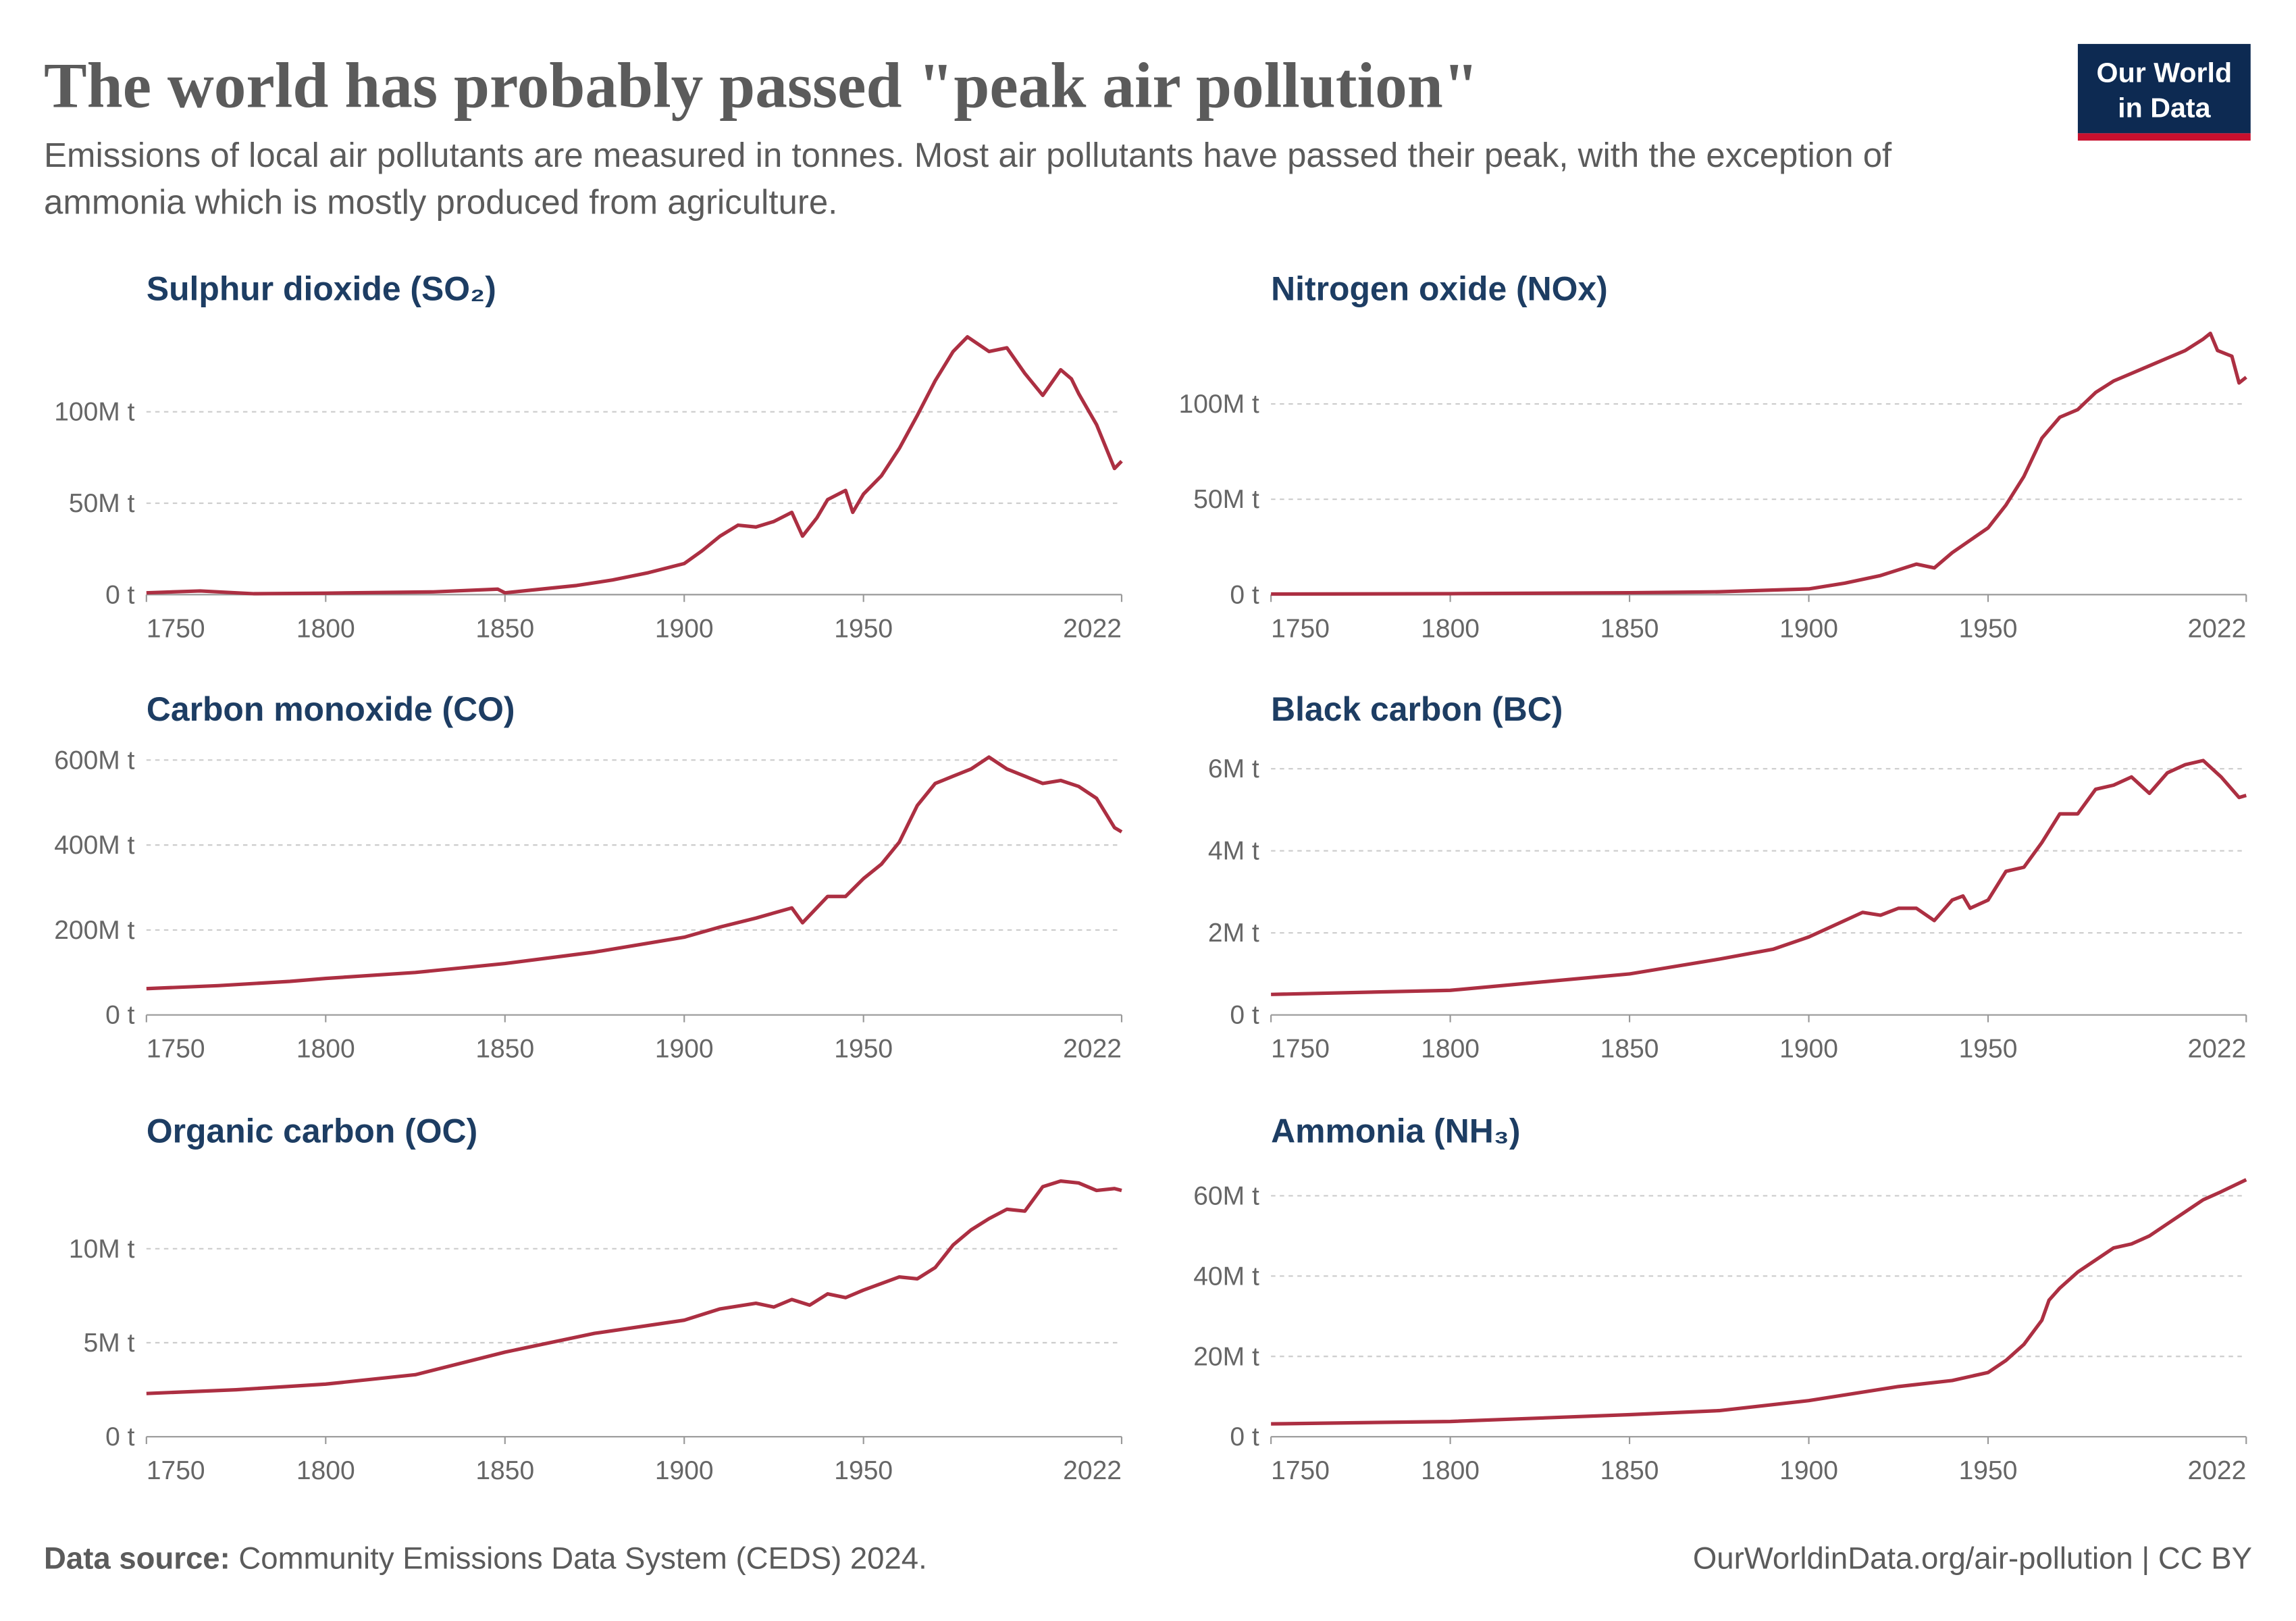 The width and height of the screenshot is (2296, 1621). What do you see at coordinates (1417, 709) in the screenshot?
I see `panel-title: Black carbon (BC)` at bounding box center [1417, 709].